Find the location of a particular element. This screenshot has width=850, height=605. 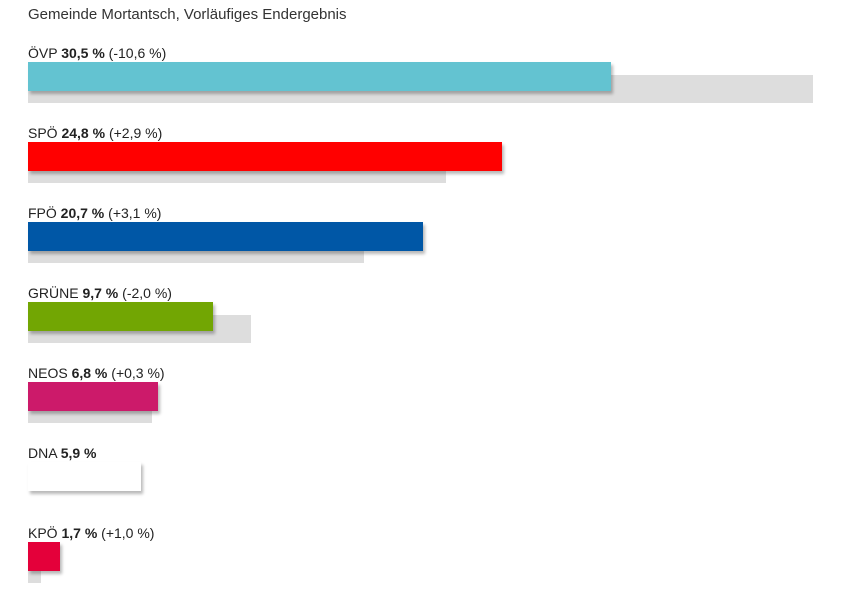

value-label: 30,5 % is located at coordinates (83, 53).